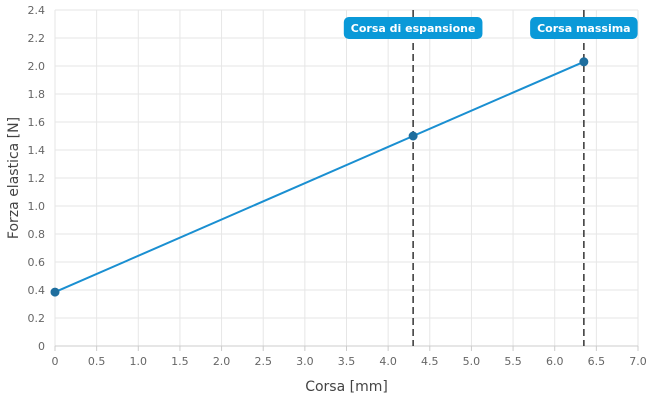 The width and height of the screenshot is (650, 400). I want to click on y-axis-title: Forza elastica [N], so click(14, 178).